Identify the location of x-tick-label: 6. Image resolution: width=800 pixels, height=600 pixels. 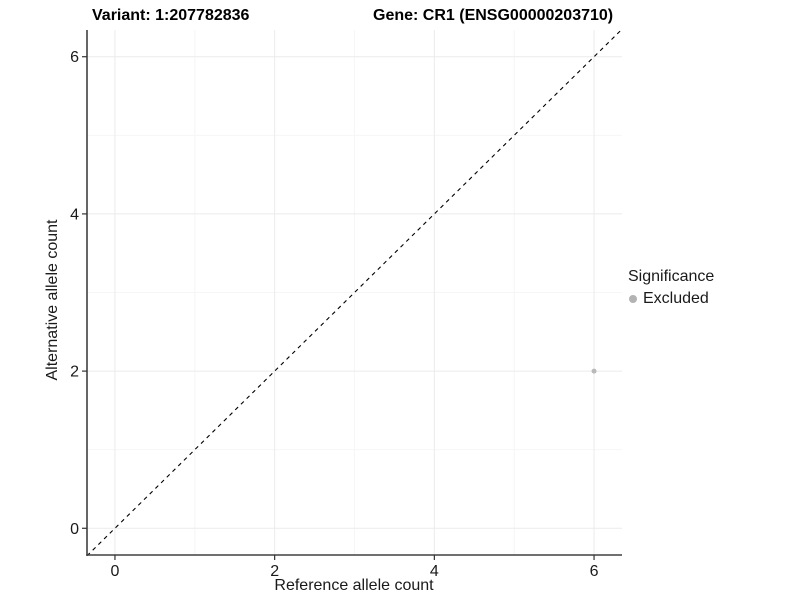
(594, 571).